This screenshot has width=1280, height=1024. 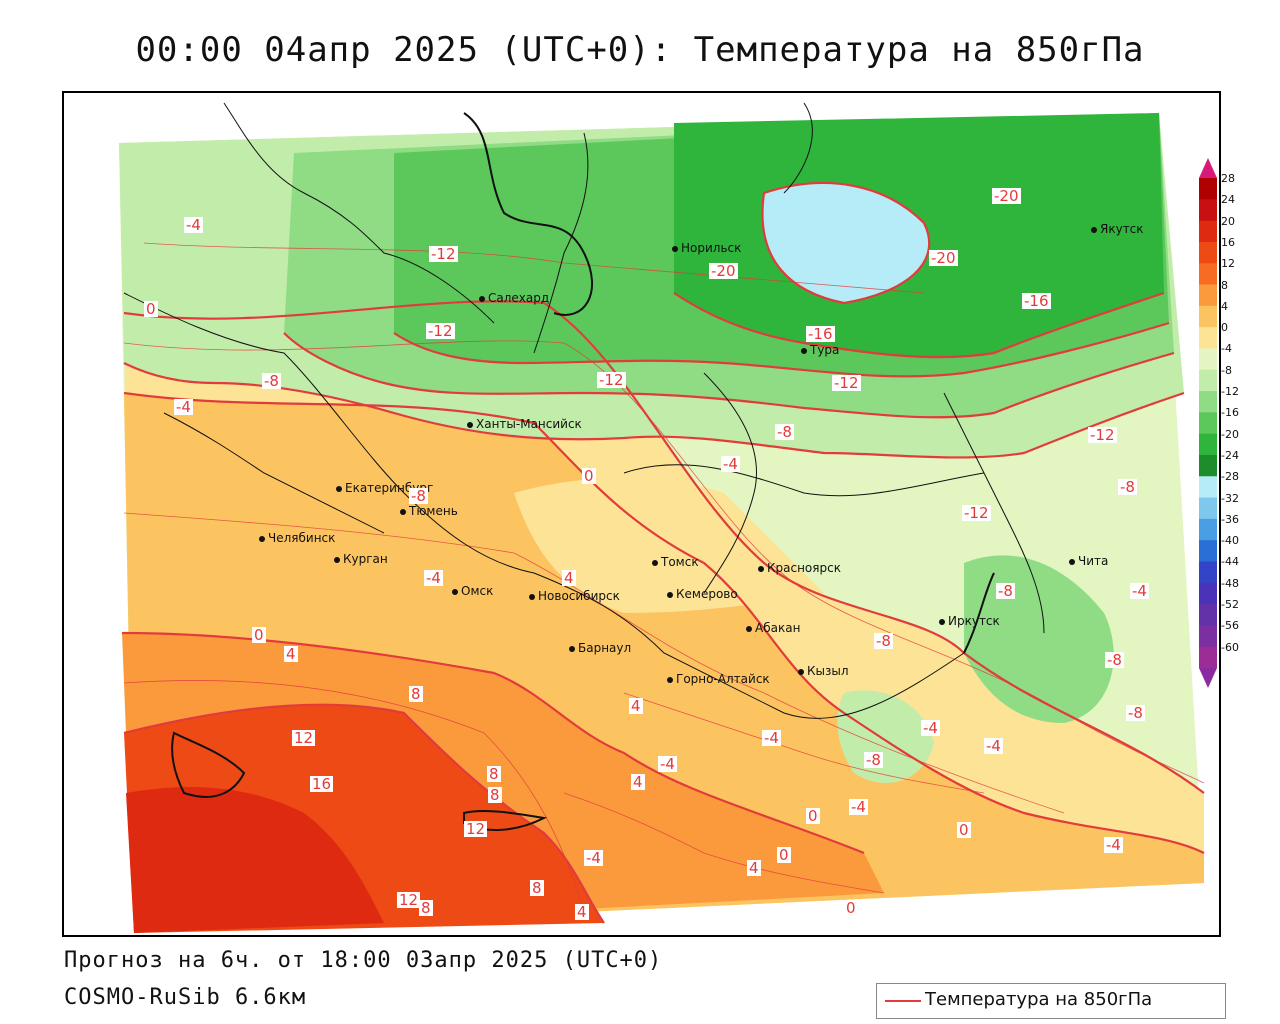 I want to click on colorbar-tick-label: 0, so click(x=1224, y=328).